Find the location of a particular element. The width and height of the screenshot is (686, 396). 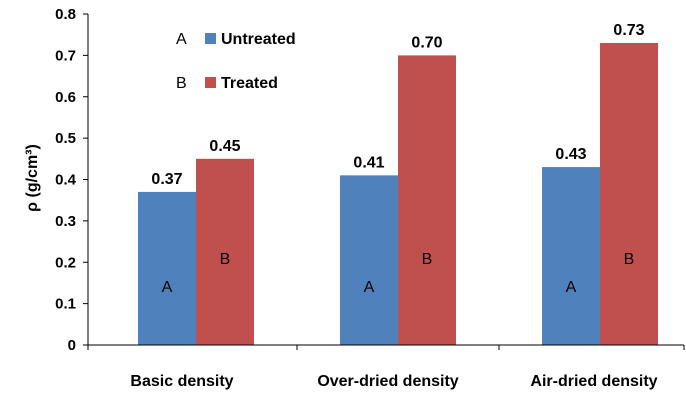

legend-swatch-treated is located at coordinates (210, 82).